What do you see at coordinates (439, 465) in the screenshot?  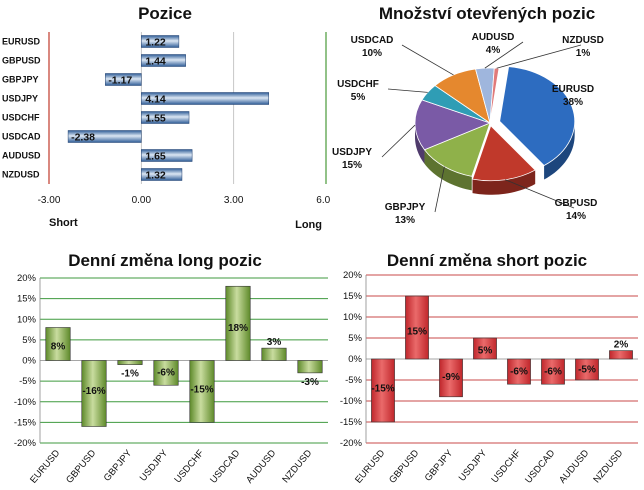 I see `x-tick-label: GBPJPY` at bounding box center [439, 465].